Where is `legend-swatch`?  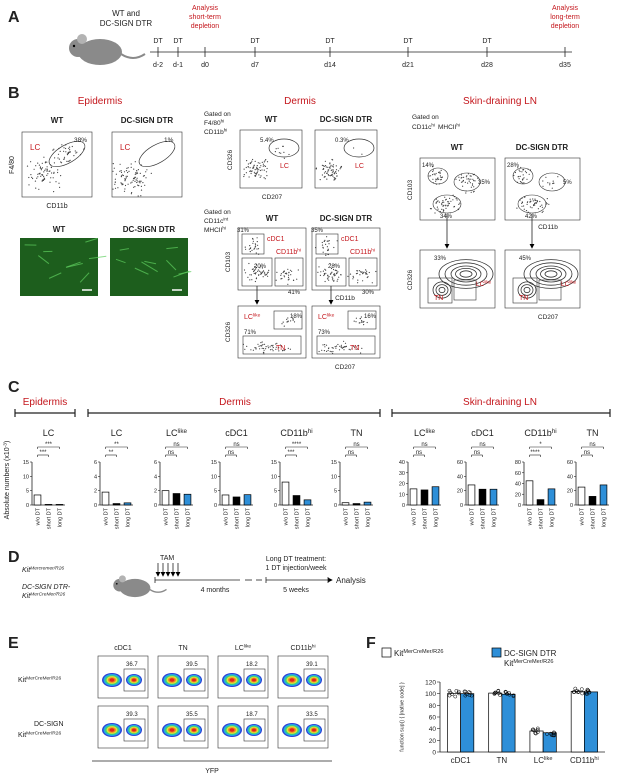
legend-swatch is located at coordinates (496, 652).